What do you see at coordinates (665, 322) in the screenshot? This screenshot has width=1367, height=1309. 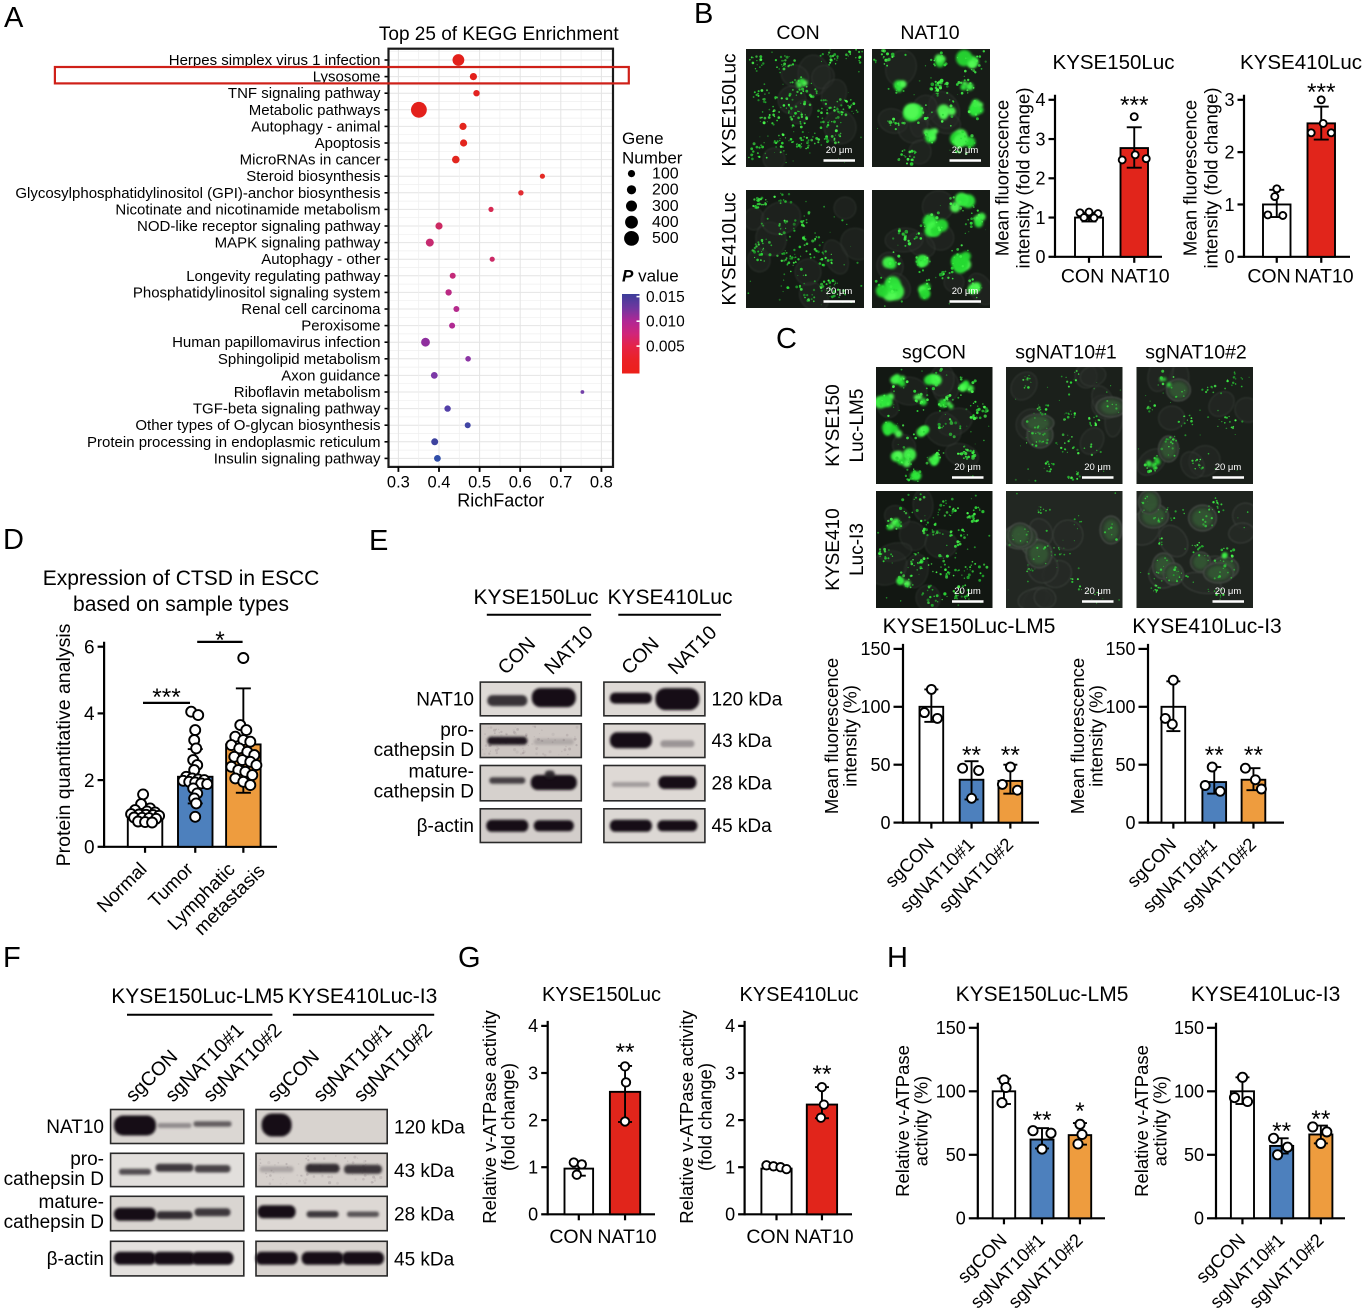 I see `svg-text: 0.010` at bounding box center [665, 322].